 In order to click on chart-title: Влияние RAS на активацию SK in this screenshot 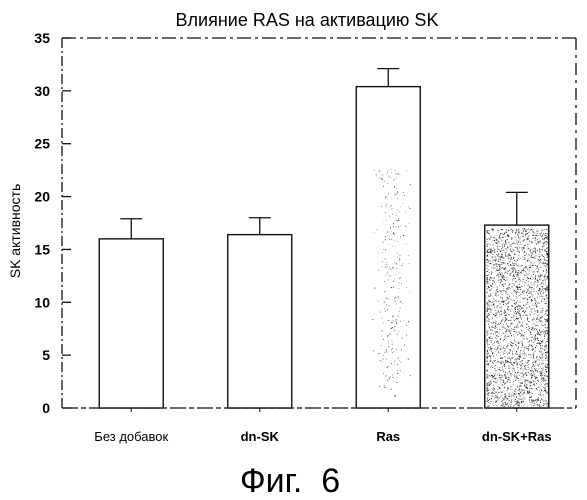, I will do `click(307, 20)`.